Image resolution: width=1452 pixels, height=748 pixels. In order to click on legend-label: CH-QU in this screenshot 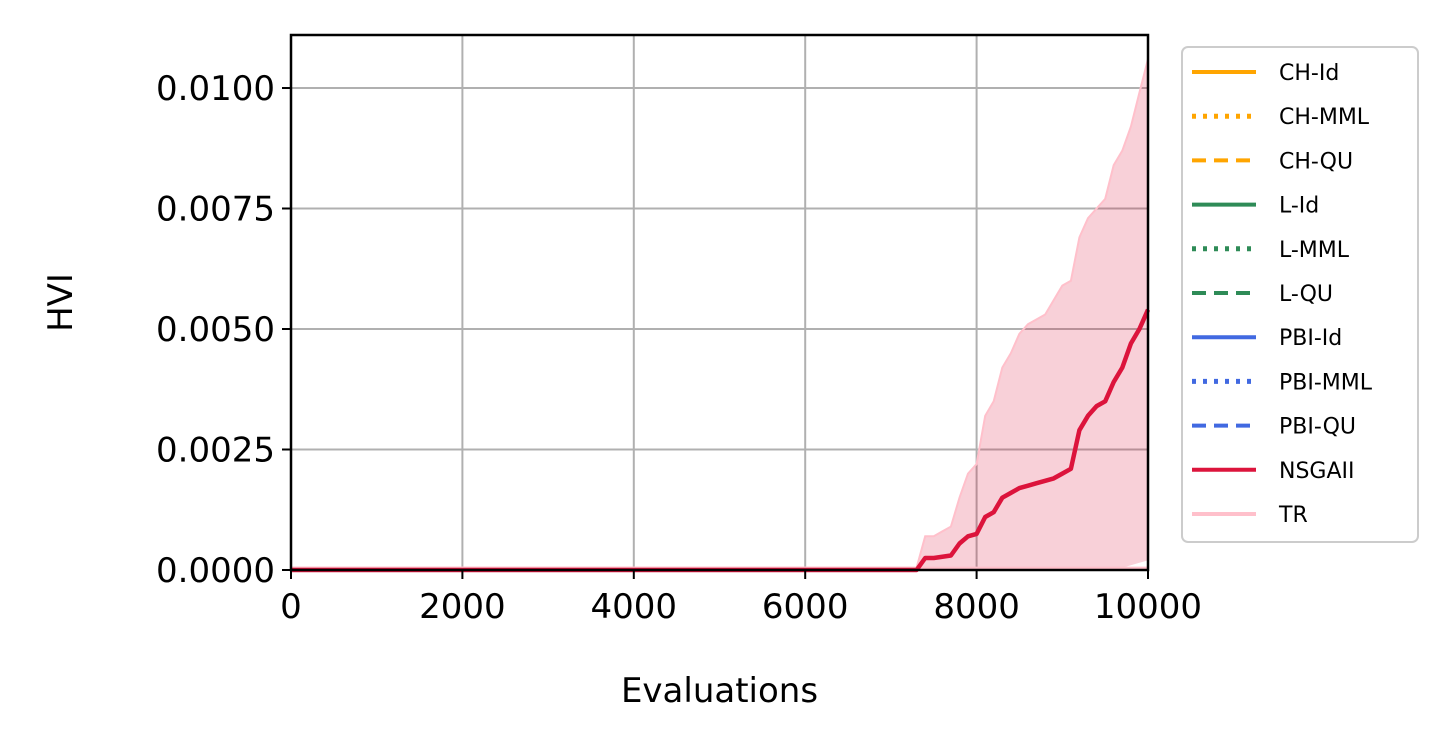, I will do `click(1316, 161)`.